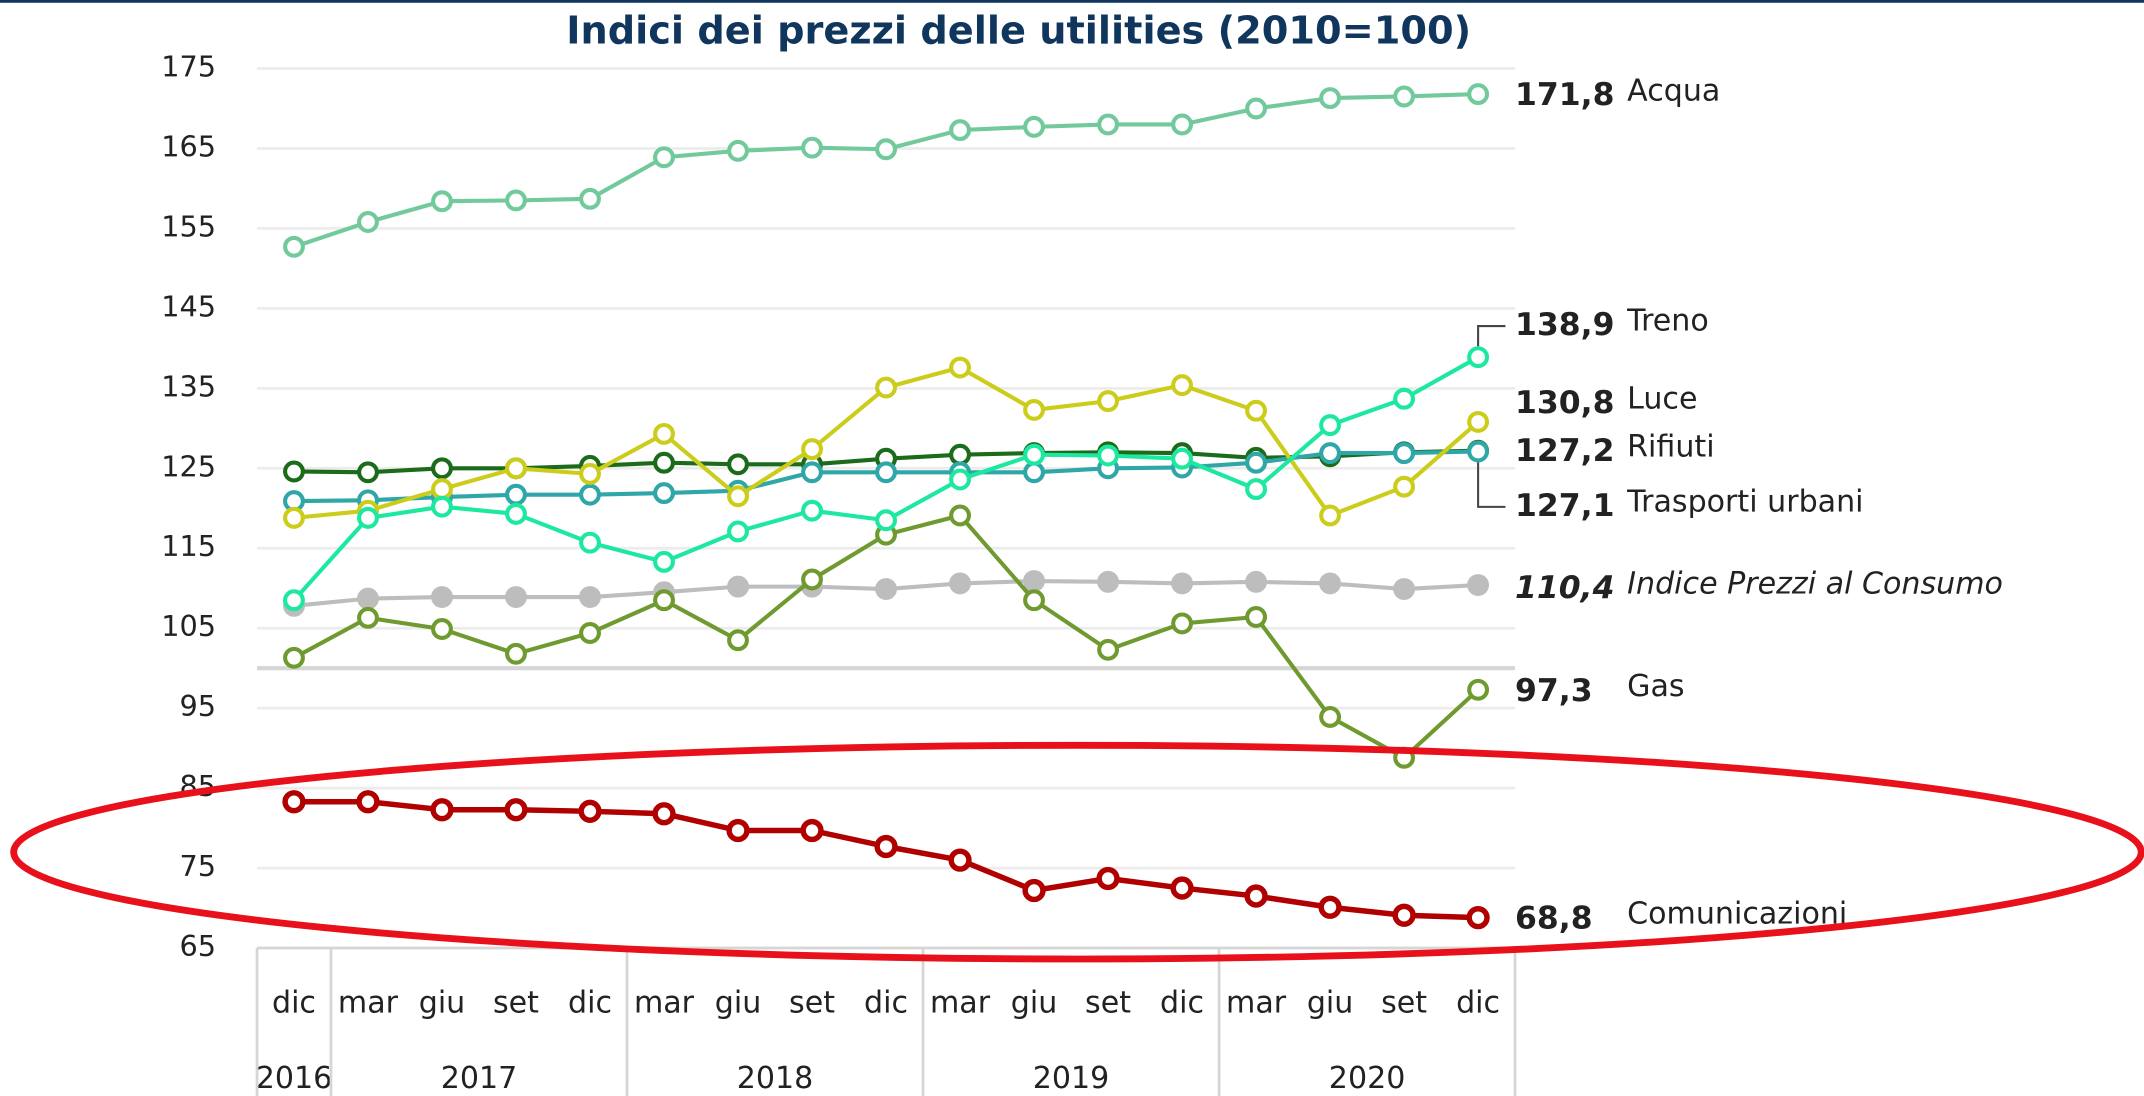  I want to click on y-tick-label: 95, so click(197, 706).